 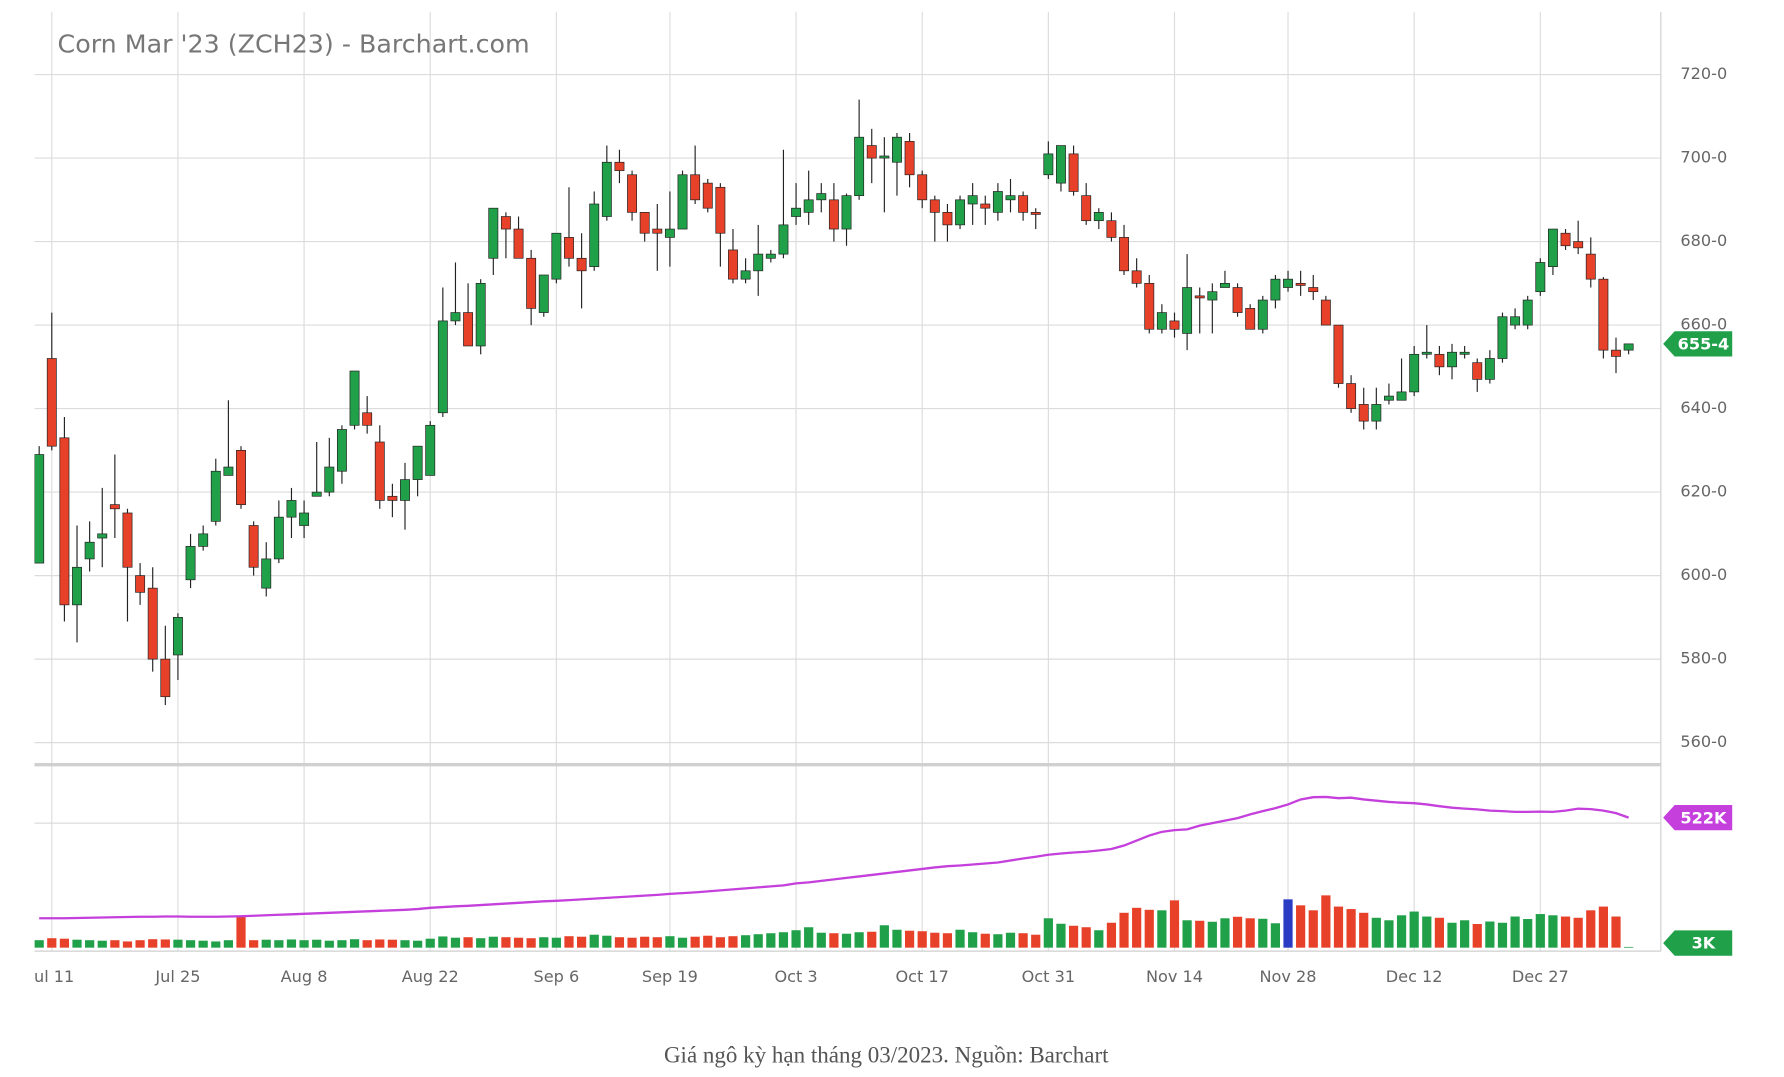 What do you see at coordinates (834, 857) in the screenshot?
I see `open-interest-line` at bounding box center [834, 857].